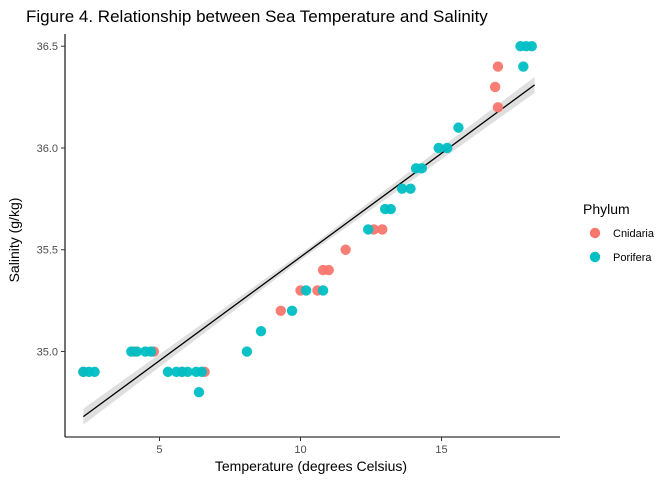  I want to click on y-tick-label: 36.5, so click(47, 47).